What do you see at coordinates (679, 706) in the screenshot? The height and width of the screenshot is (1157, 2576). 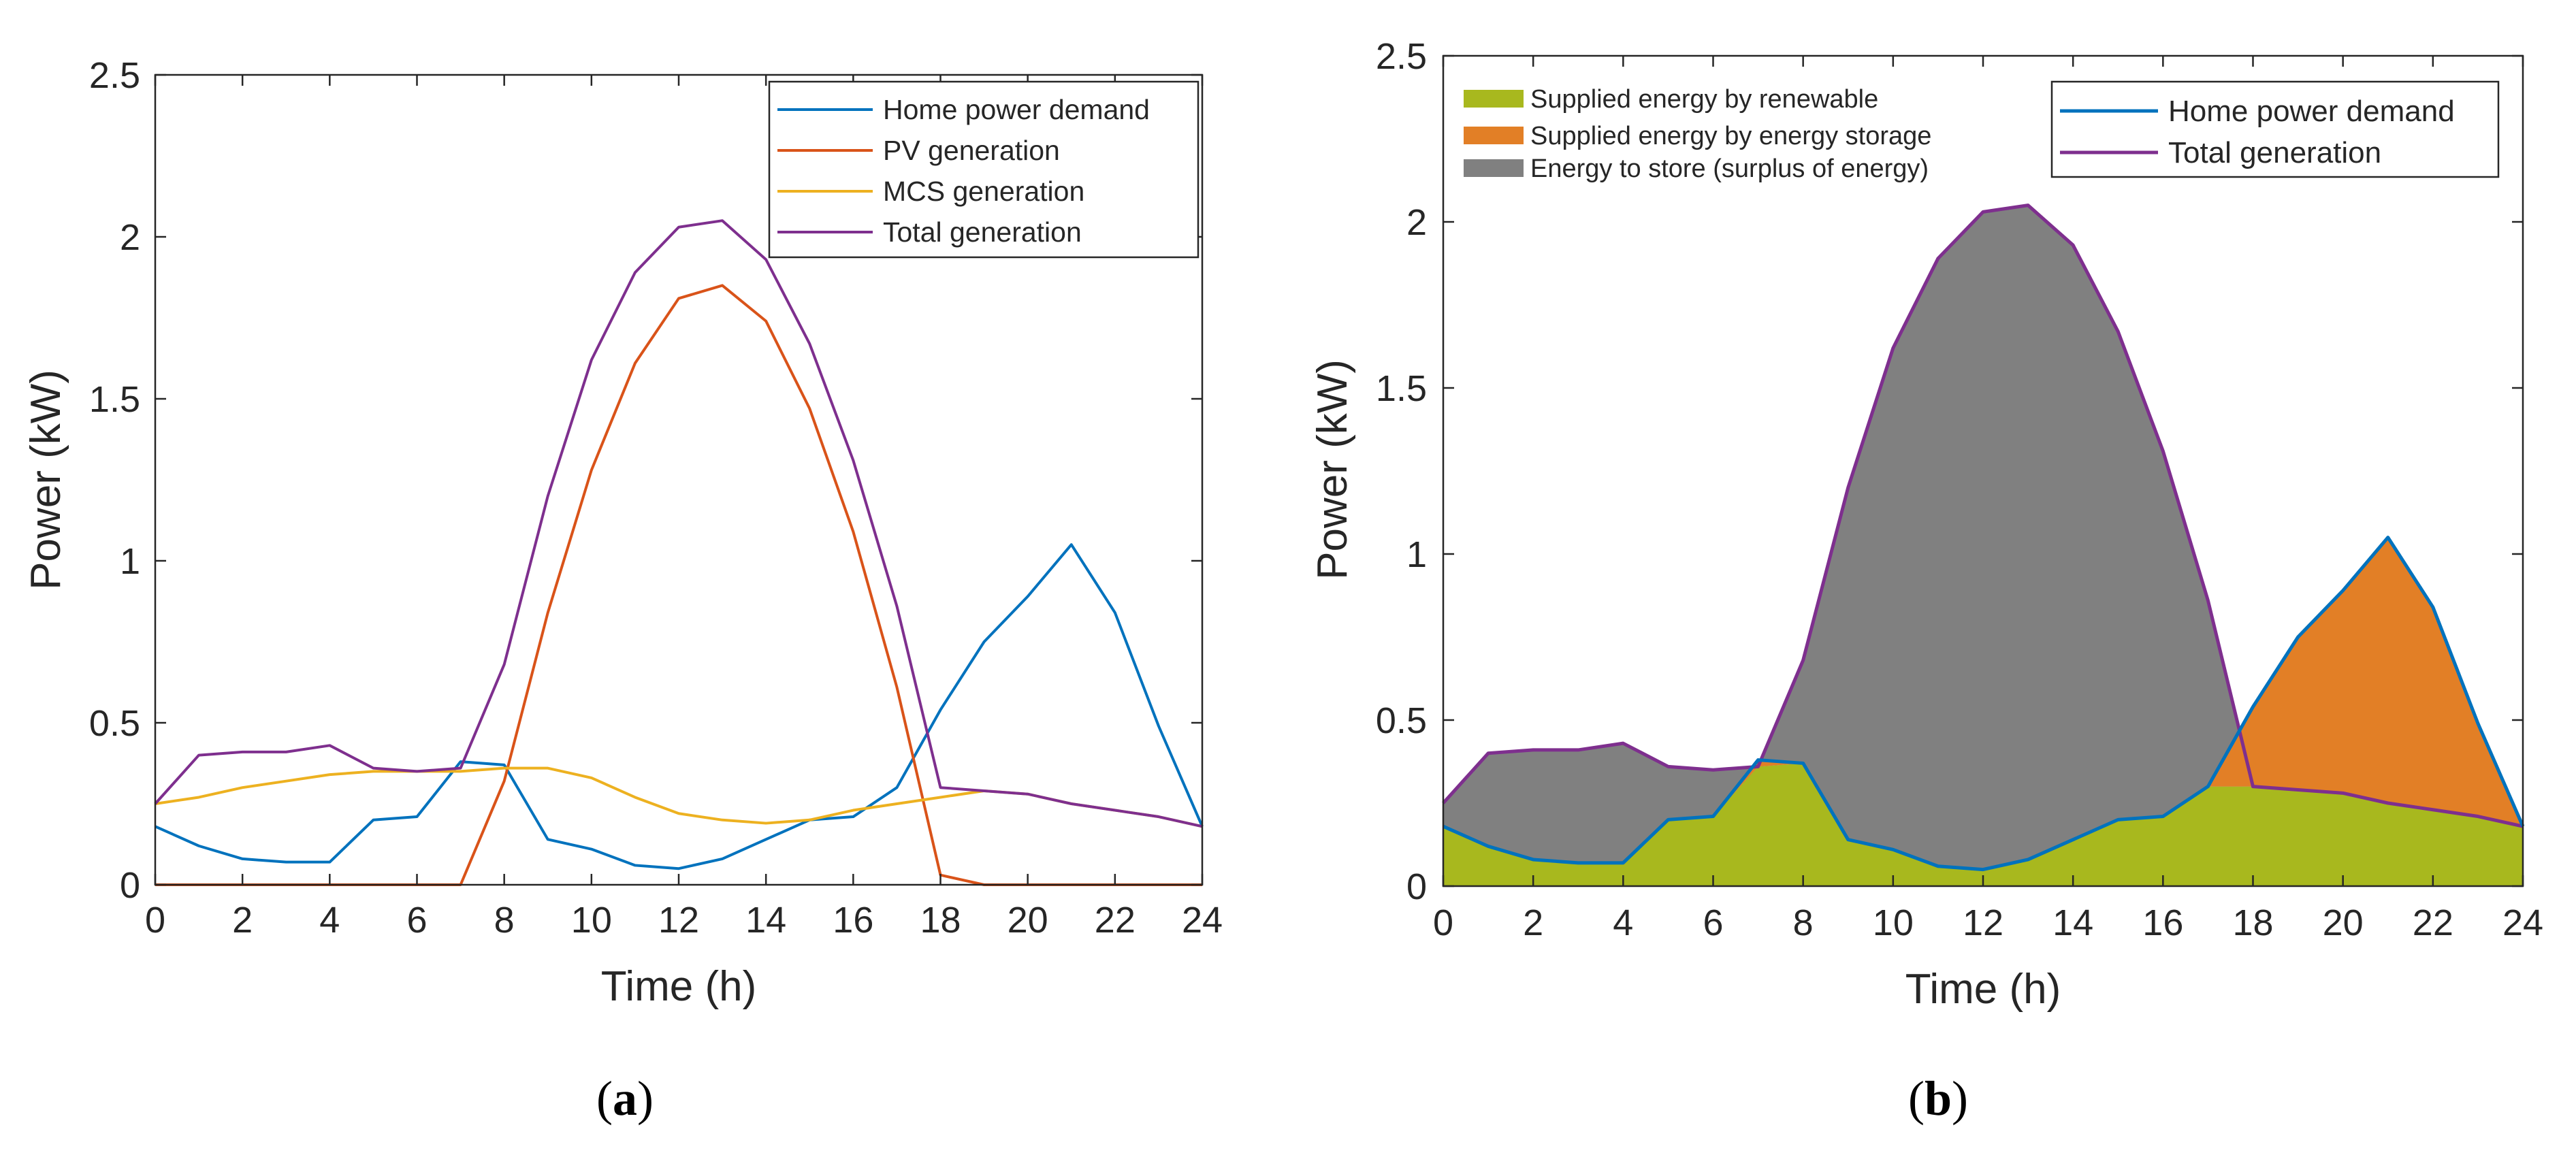 I see `panel-a-series-home-line` at bounding box center [679, 706].